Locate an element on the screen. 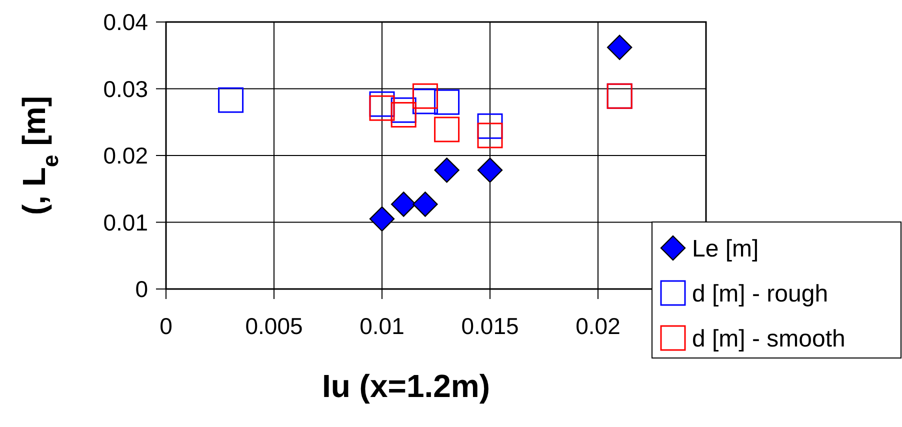 The width and height of the screenshot is (902, 427). legend-label: d [m] - smooth is located at coordinates (769, 338).